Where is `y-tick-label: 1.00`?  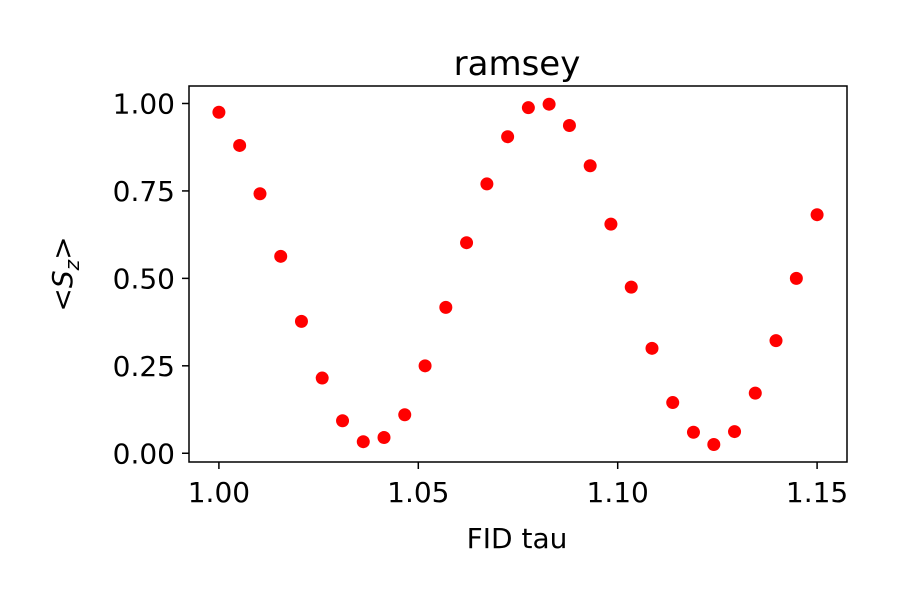
y-tick-label: 1.00 is located at coordinates (144, 103).